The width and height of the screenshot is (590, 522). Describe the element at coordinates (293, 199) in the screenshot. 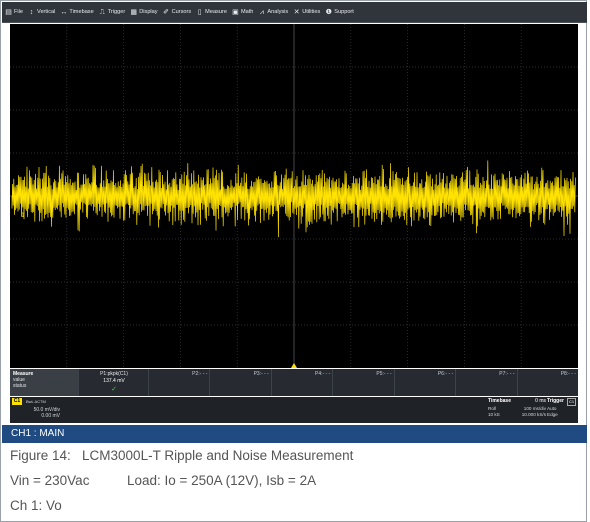

I see `ch1-waveform-trace` at that location.